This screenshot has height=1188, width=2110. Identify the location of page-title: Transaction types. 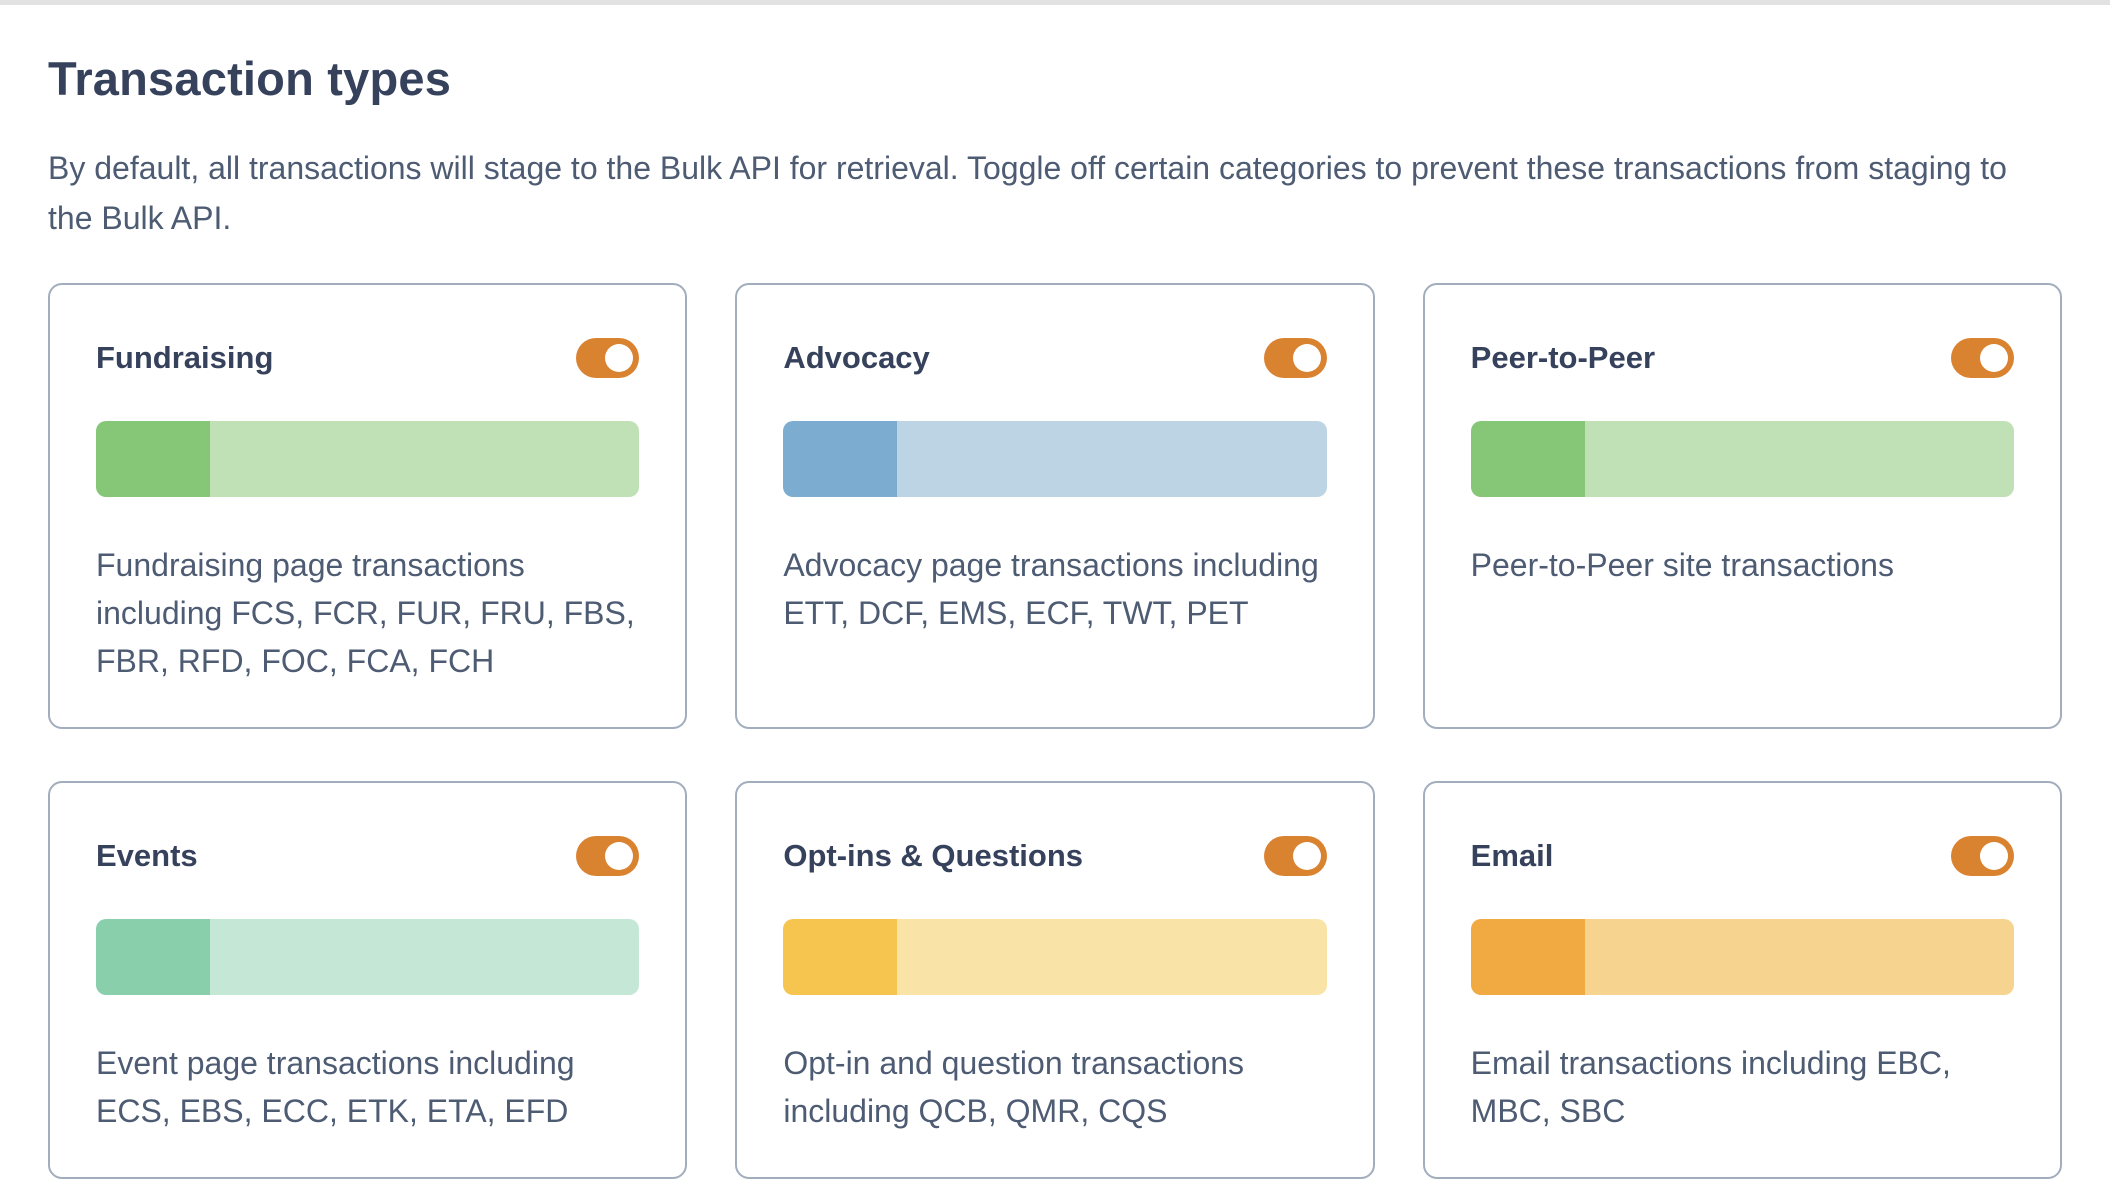
(250, 78).